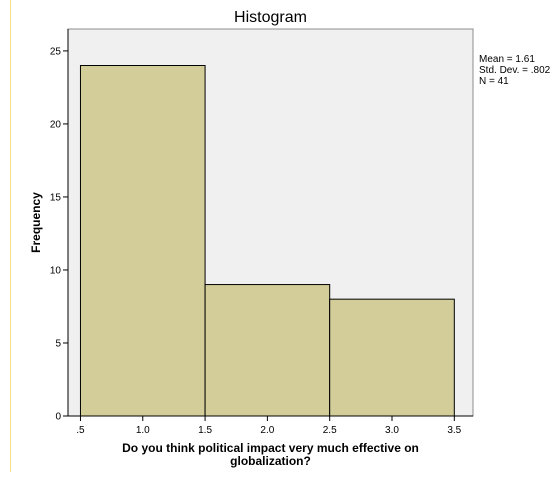 The image size is (556, 483). Describe the element at coordinates (58, 343) in the screenshot. I see `y-tick-label: 5` at that location.